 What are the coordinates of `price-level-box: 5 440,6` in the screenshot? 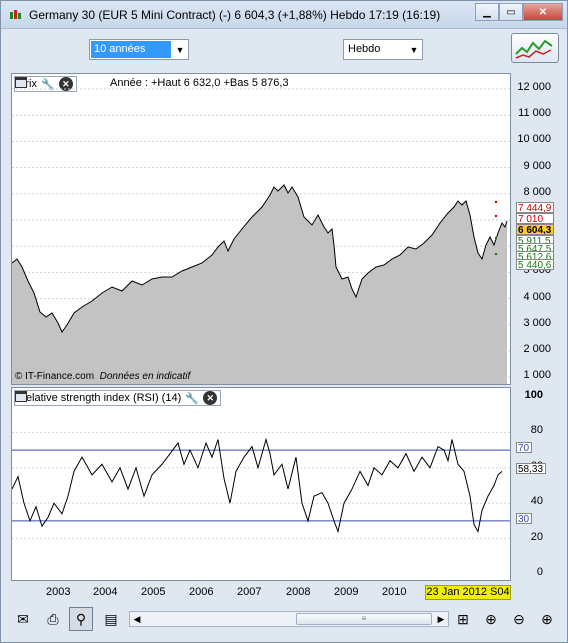 It's located at (535, 264).